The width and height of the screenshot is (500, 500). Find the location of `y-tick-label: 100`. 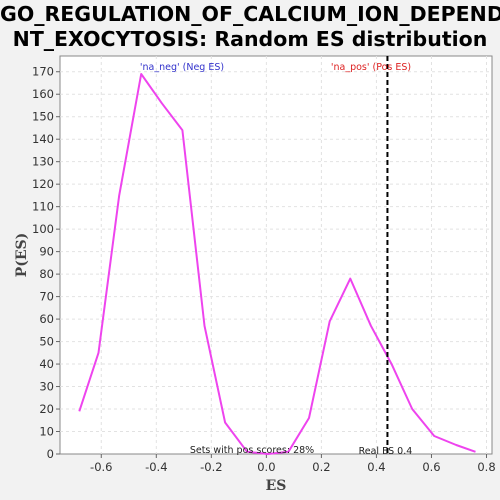

y-tick-label: 100 is located at coordinates (43, 229).